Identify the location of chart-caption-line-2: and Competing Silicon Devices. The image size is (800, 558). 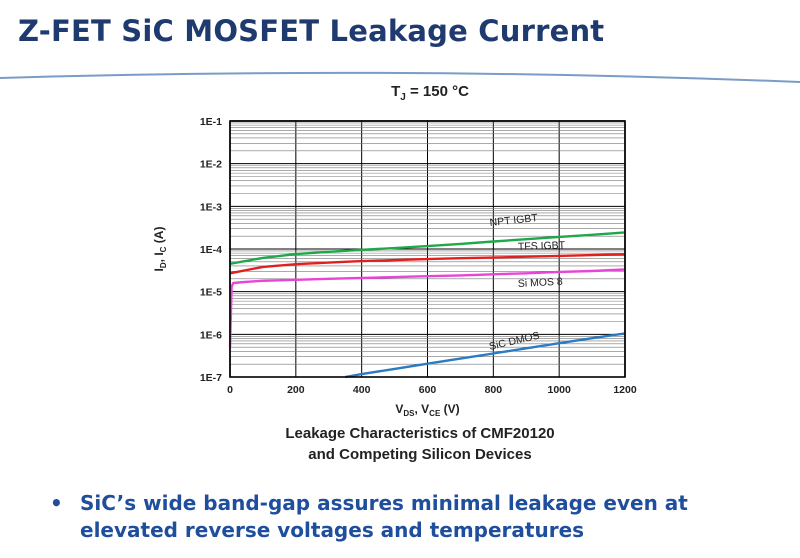
(420, 454).